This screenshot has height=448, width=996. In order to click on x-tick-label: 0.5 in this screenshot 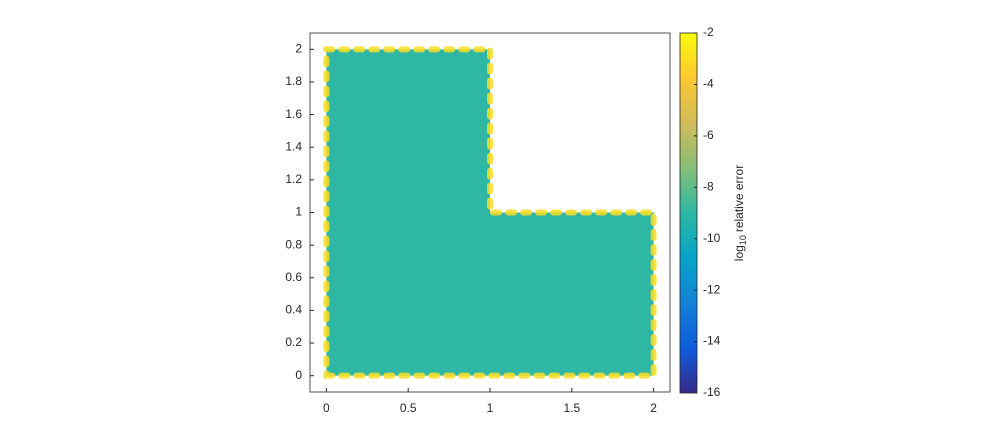, I will do `click(408, 408)`.